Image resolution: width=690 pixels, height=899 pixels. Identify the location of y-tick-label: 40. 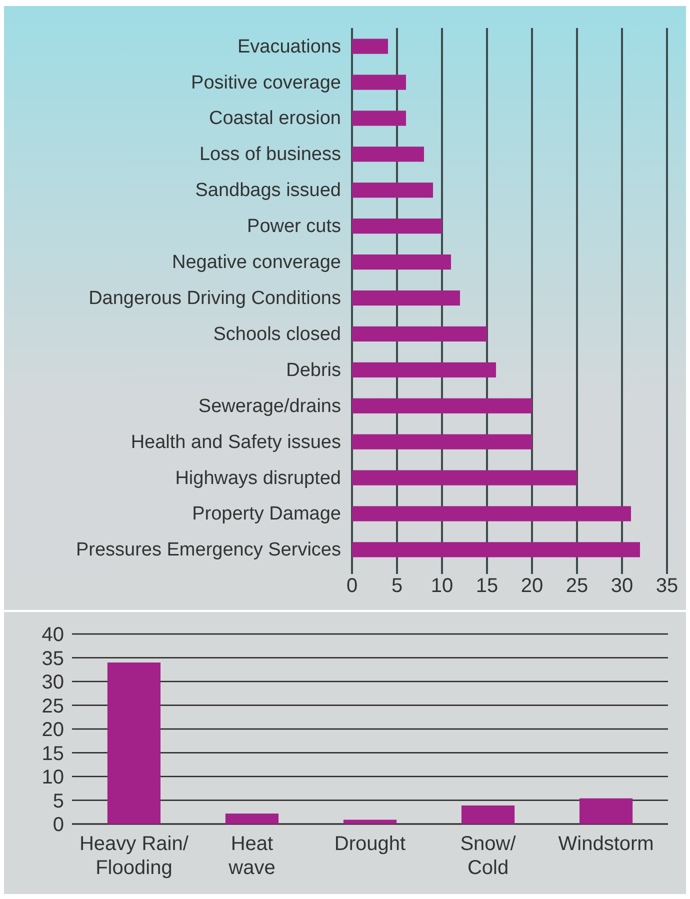
(53, 635).